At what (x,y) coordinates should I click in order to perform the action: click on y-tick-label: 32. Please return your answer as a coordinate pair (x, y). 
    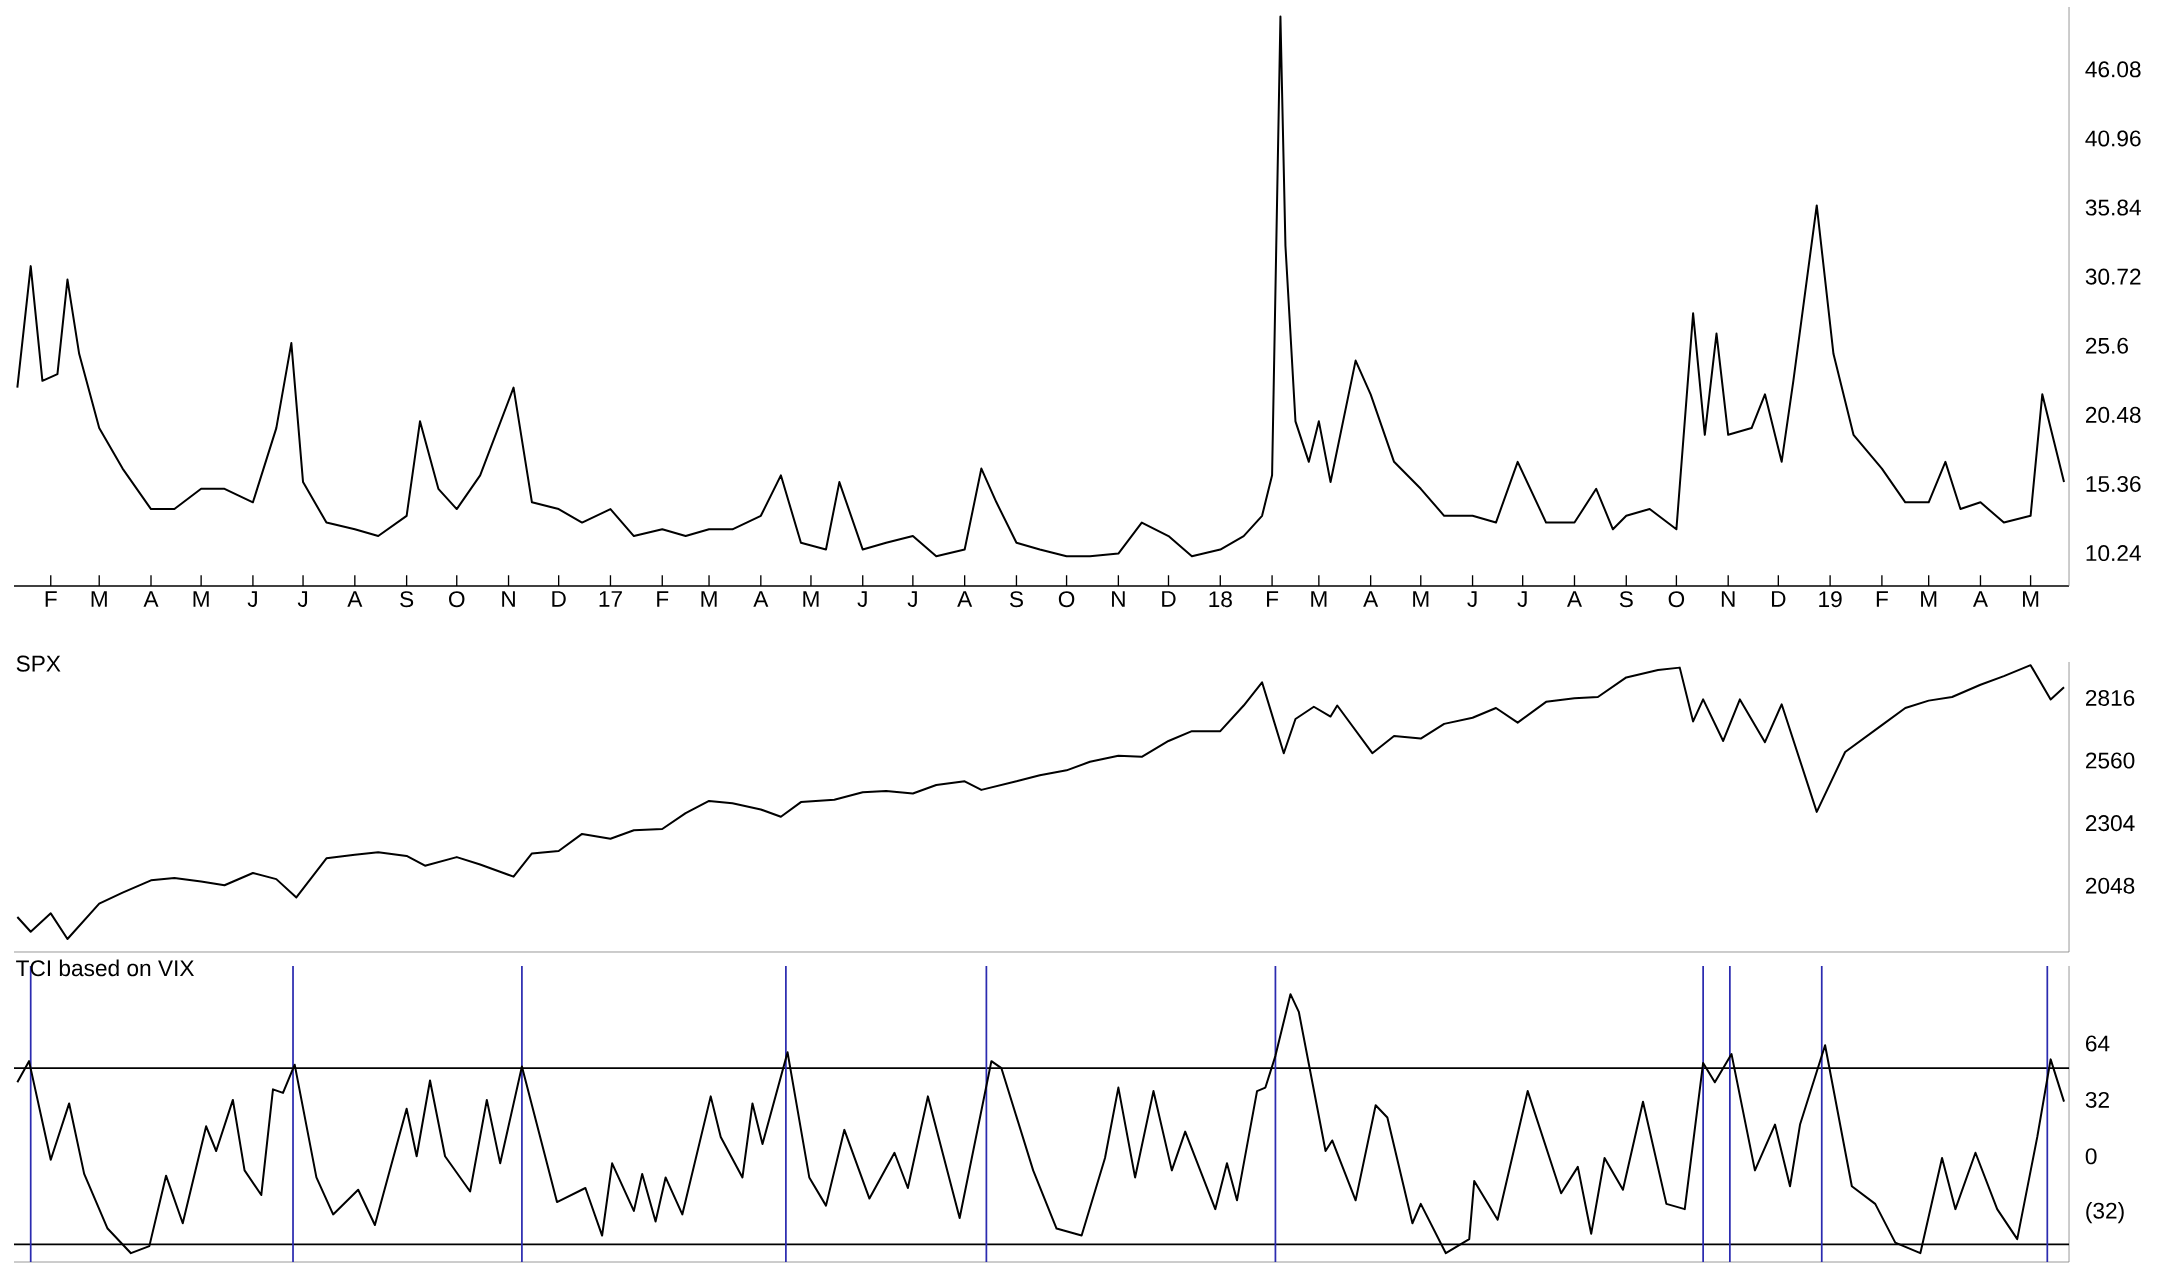
    Looking at the image, I should click on (2097, 1099).